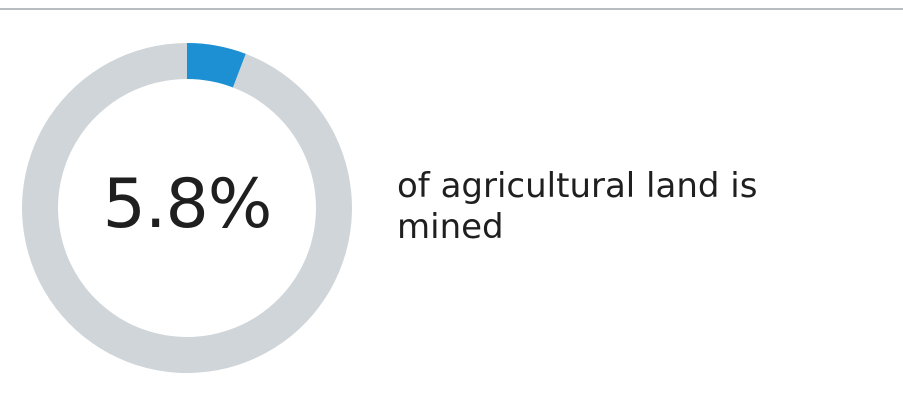  I want to click on donut-center-value: 5.8%, so click(187, 204).